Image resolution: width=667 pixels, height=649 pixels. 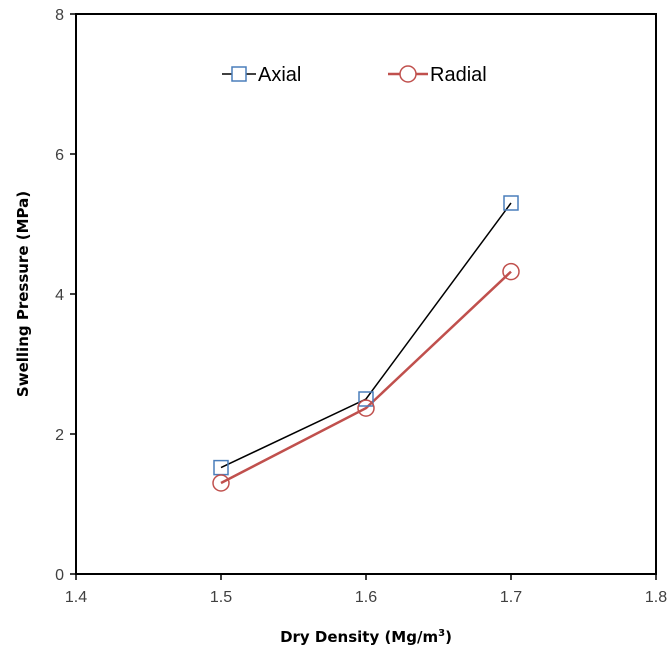 What do you see at coordinates (359, 637) in the screenshot?
I see `x-axis-title-main: Dry Density (Mg/m` at bounding box center [359, 637].